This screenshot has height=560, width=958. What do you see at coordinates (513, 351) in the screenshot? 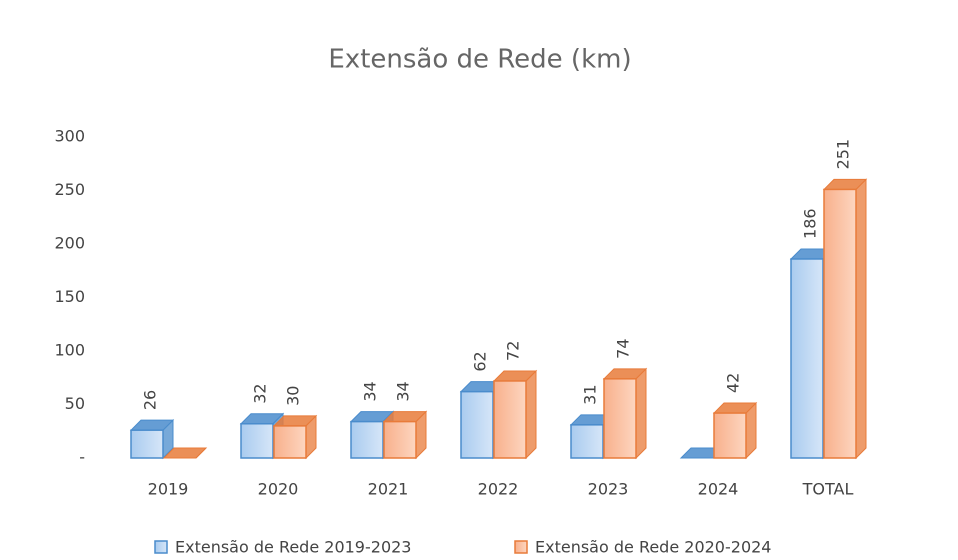
I see `data-label: 72` at bounding box center [513, 351].